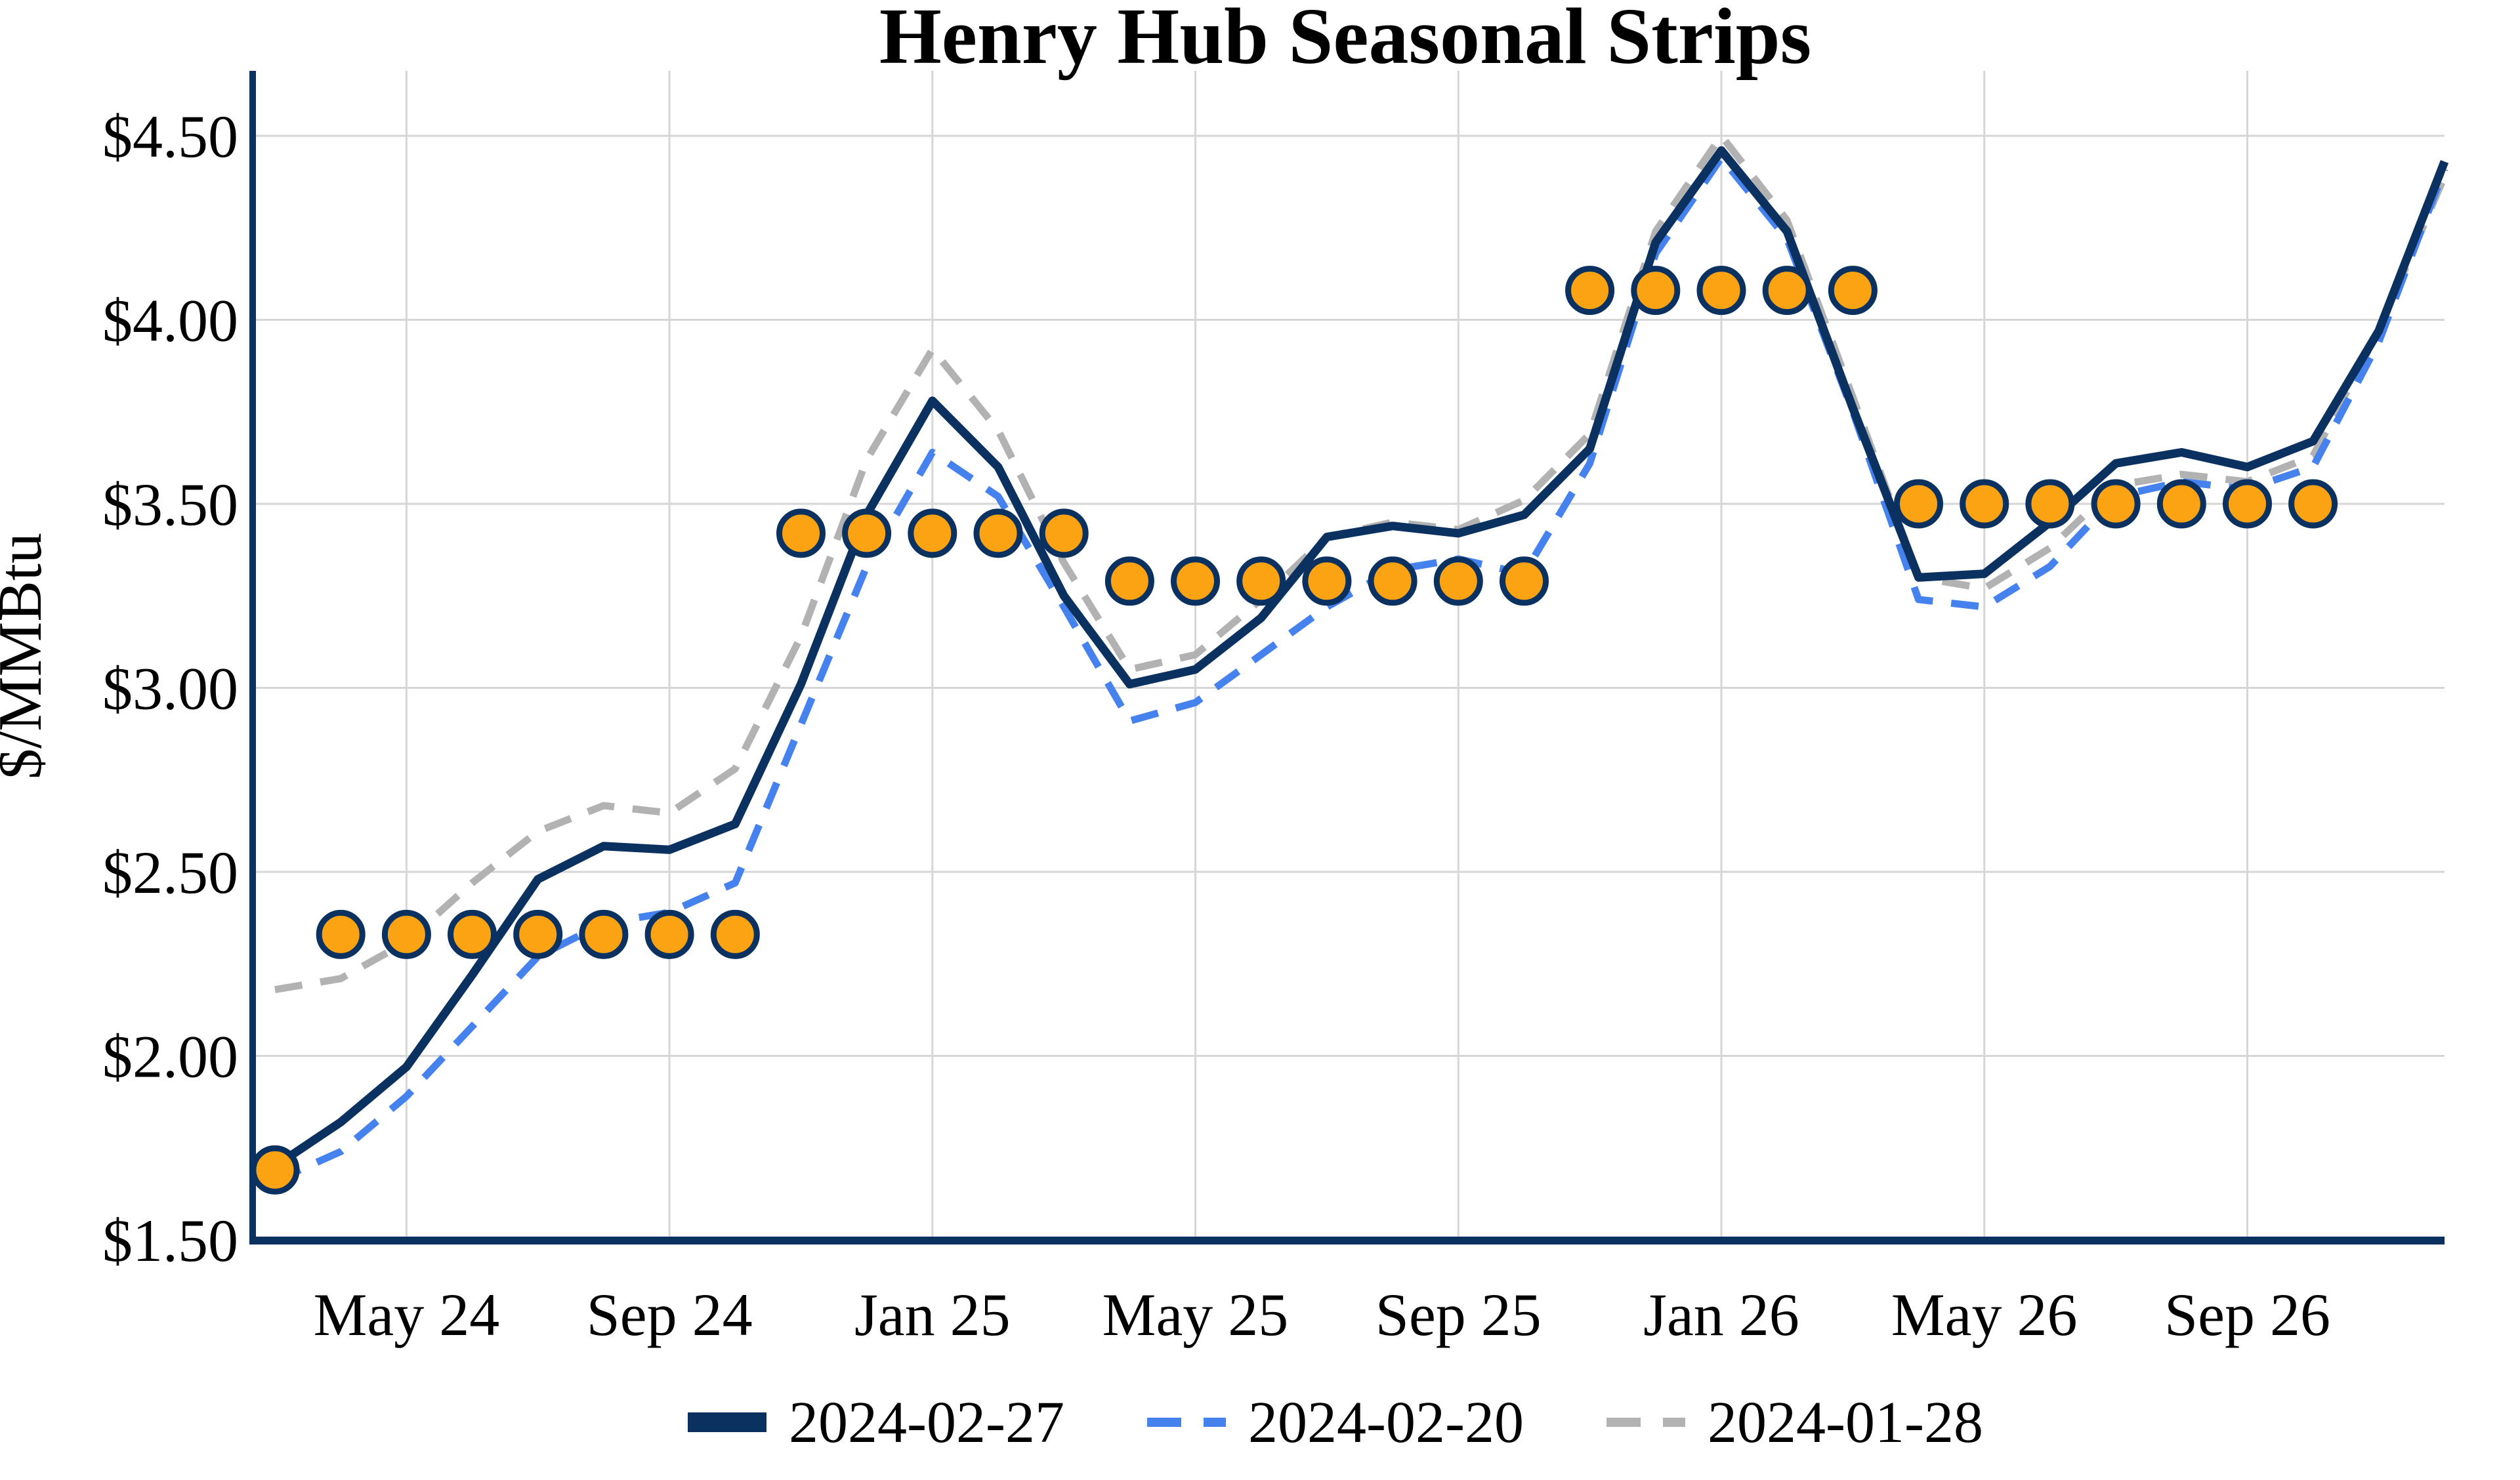  I want to click on x-tick-label: Jan 26, so click(1721, 1314).